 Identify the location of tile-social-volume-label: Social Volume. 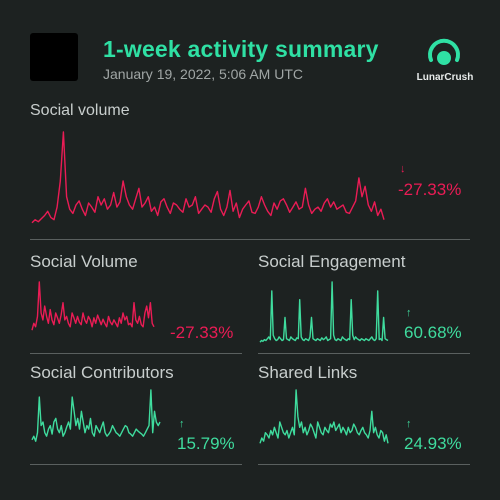
(84, 261).